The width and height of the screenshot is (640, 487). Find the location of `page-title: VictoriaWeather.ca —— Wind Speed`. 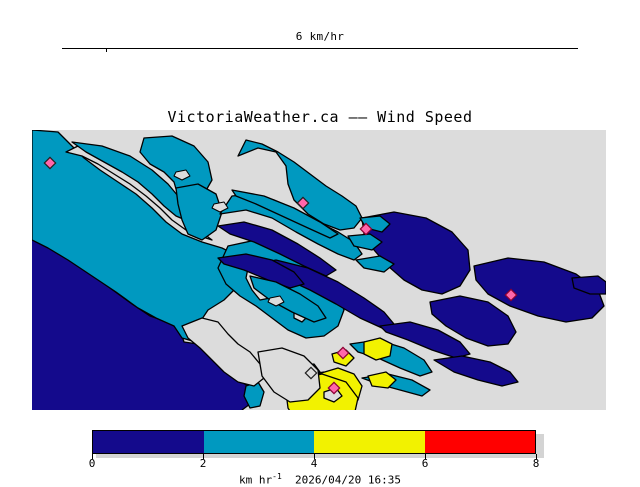

page-title: VictoriaWeather.ca —— Wind Speed is located at coordinates (320, 117).